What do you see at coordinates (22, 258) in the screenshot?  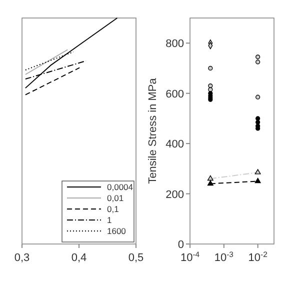 I see `x-tick-label: 0,3` at bounding box center [22, 258].